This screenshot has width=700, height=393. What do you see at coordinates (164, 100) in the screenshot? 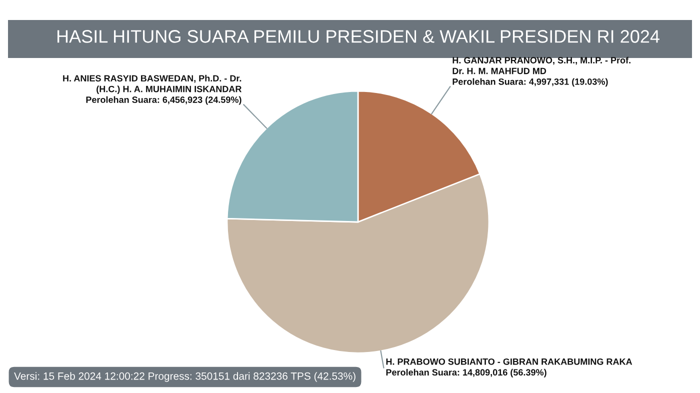
I see `data-label: Perolehan Suara: 6,456,923 (24.59%)` at bounding box center [164, 100].